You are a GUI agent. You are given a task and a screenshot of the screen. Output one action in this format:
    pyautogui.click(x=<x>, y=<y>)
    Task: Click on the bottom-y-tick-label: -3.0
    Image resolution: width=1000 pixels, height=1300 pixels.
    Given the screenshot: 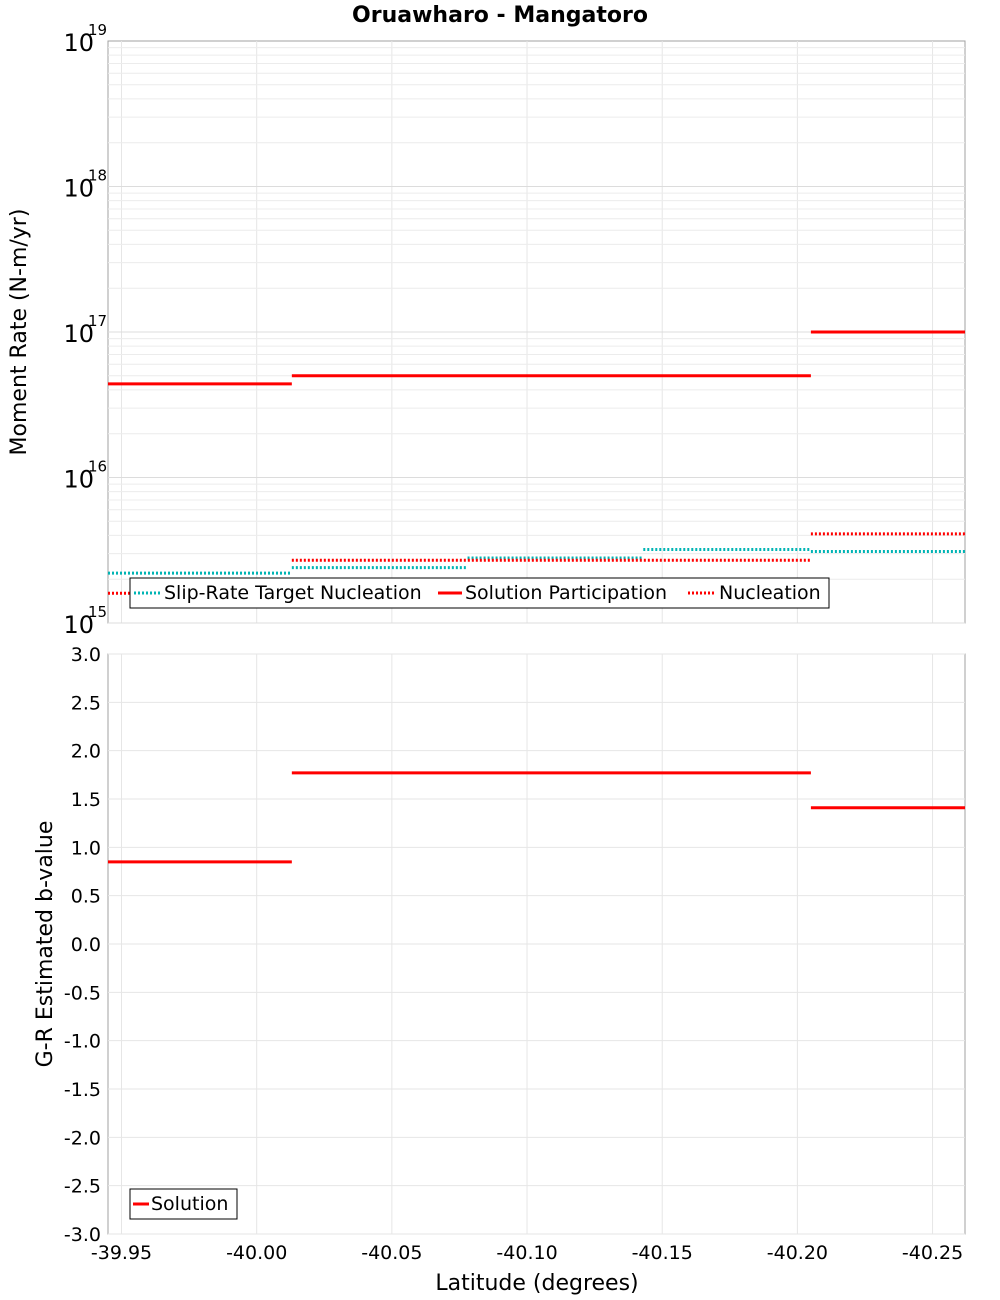 What is the action you would take?
    pyautogui.click(x=82, y=1235)
    